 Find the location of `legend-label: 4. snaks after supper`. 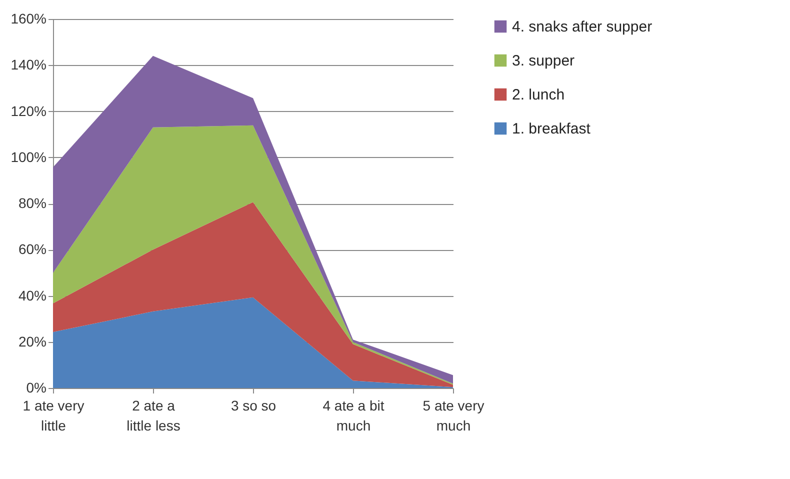

legend-label: 4. snaks after supper is located at coordinates (582, 27).